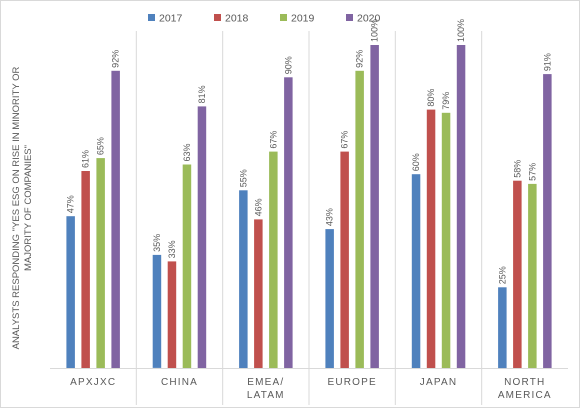  Describe the element at coordinates (502, 275) in the screenshot. I see `data-label: 25%` at that location.